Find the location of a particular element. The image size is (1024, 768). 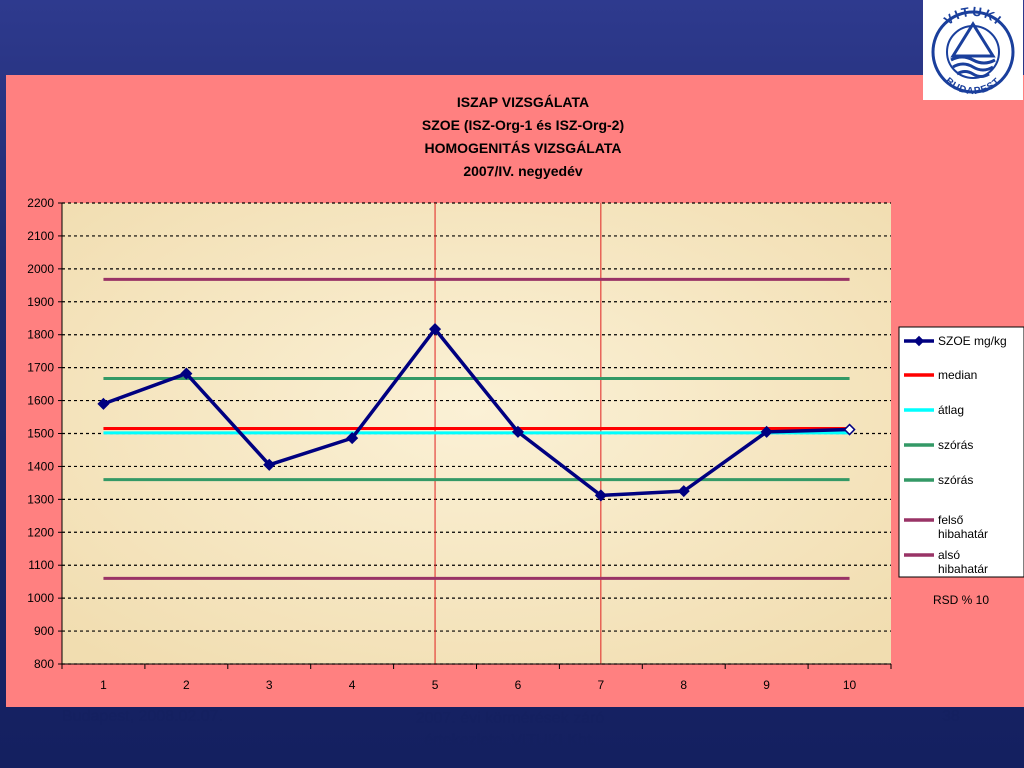

x-tick-label: 9 is located at coordinates (766, 685).